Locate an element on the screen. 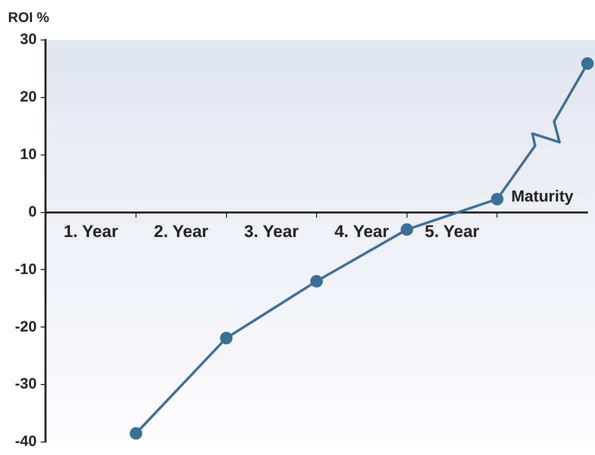  x-tick-label: 1. Year is located at coordinates (91, 232).